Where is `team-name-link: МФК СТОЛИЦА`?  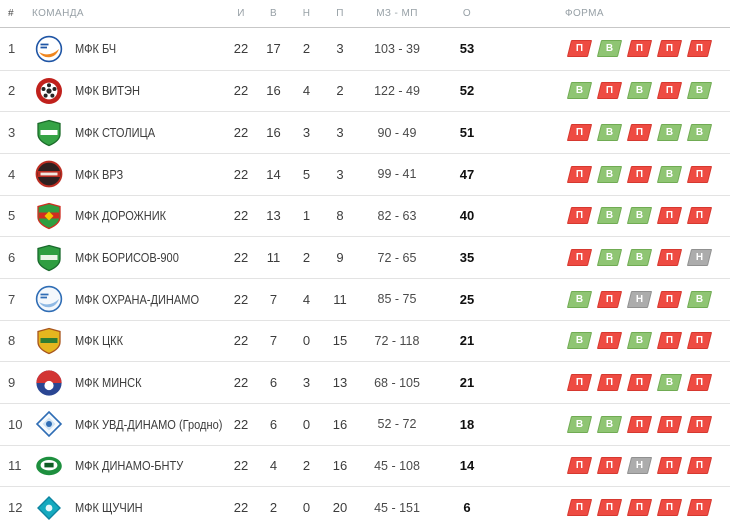
team-name-link: МФК СТОЛИЦА is located at coordinates (150, 132).